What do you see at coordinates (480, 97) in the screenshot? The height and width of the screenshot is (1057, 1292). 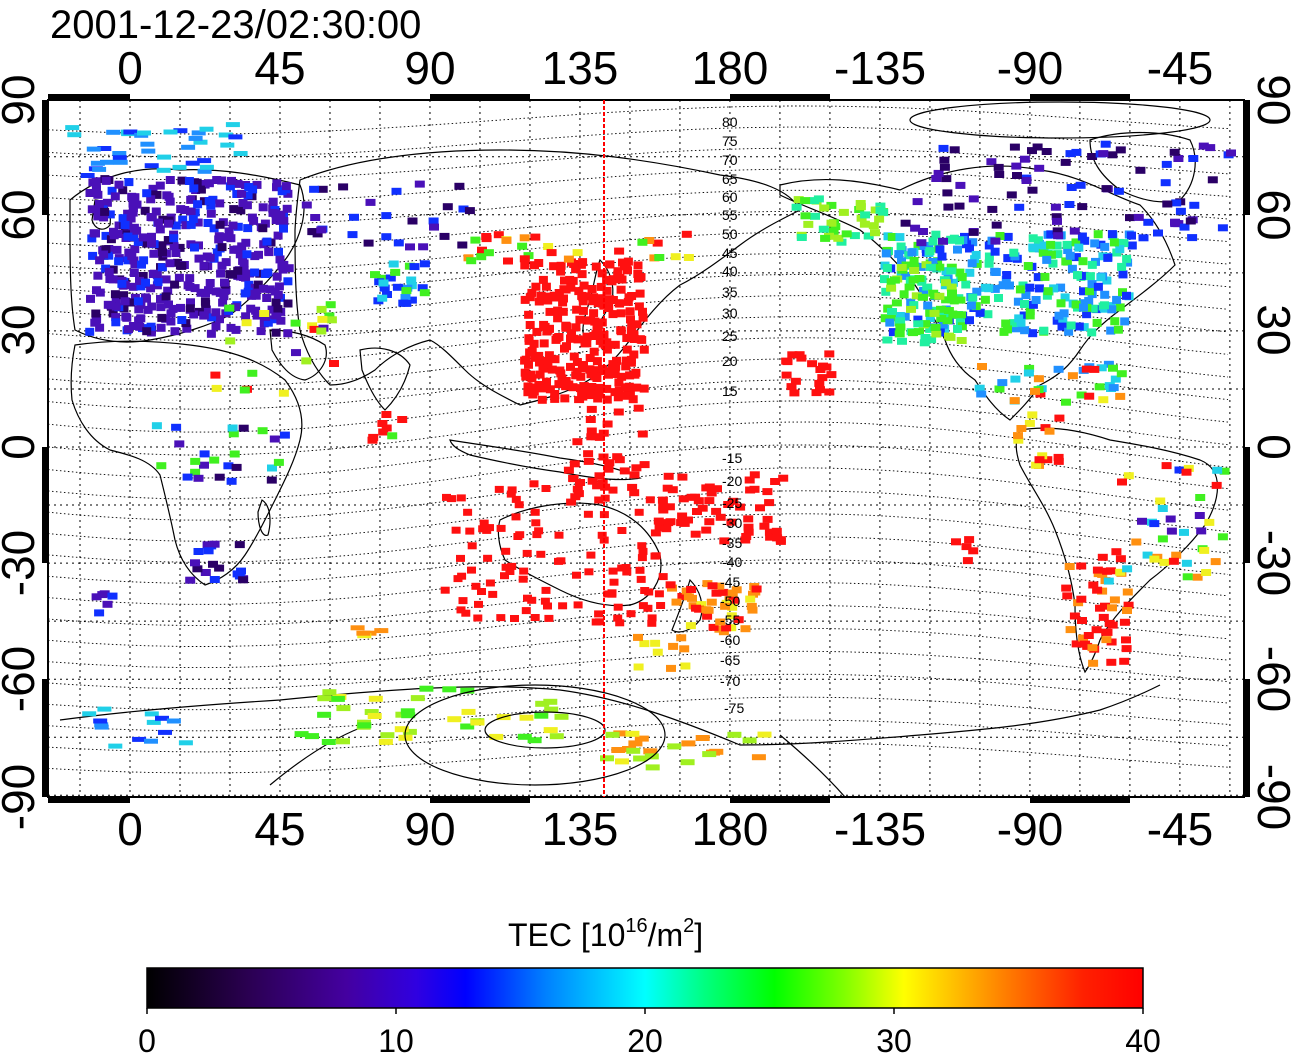 I see `frame-bar-top` at bounding box center [480, 97].